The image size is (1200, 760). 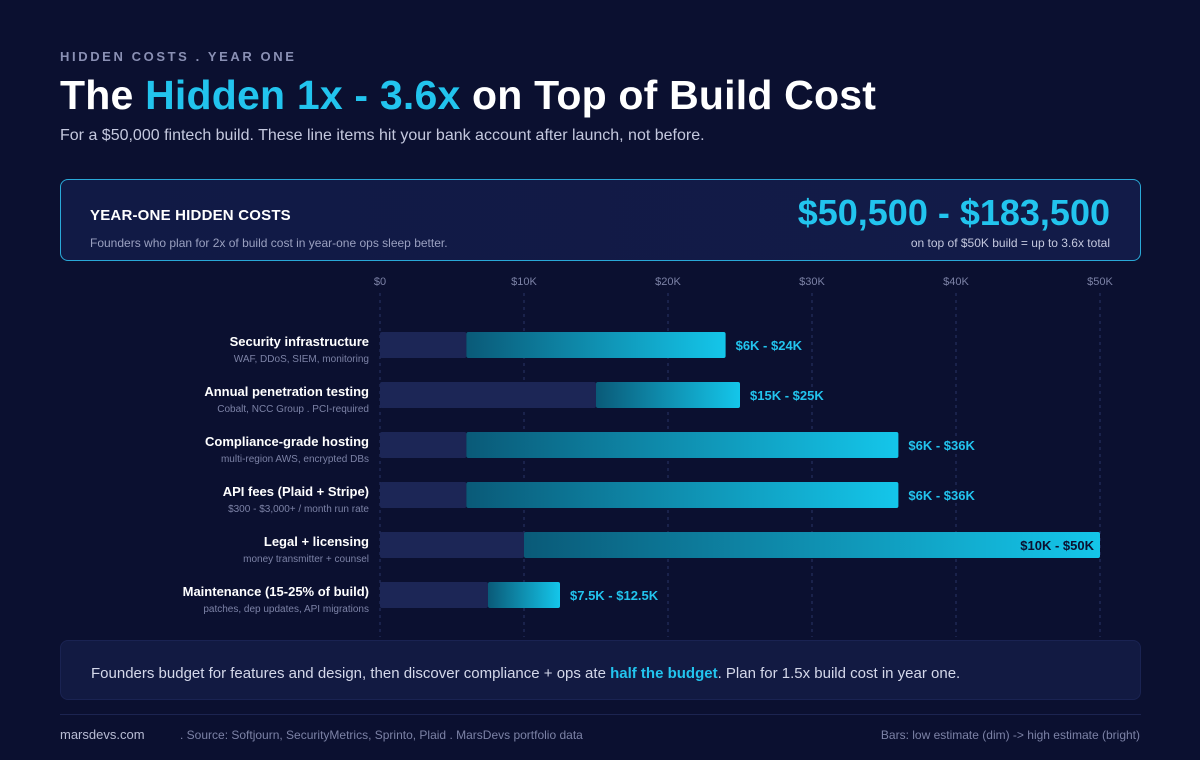 I want to click on summary-note: on top of $50K build = up to 3.6x total, so click(x=1010, y=243).